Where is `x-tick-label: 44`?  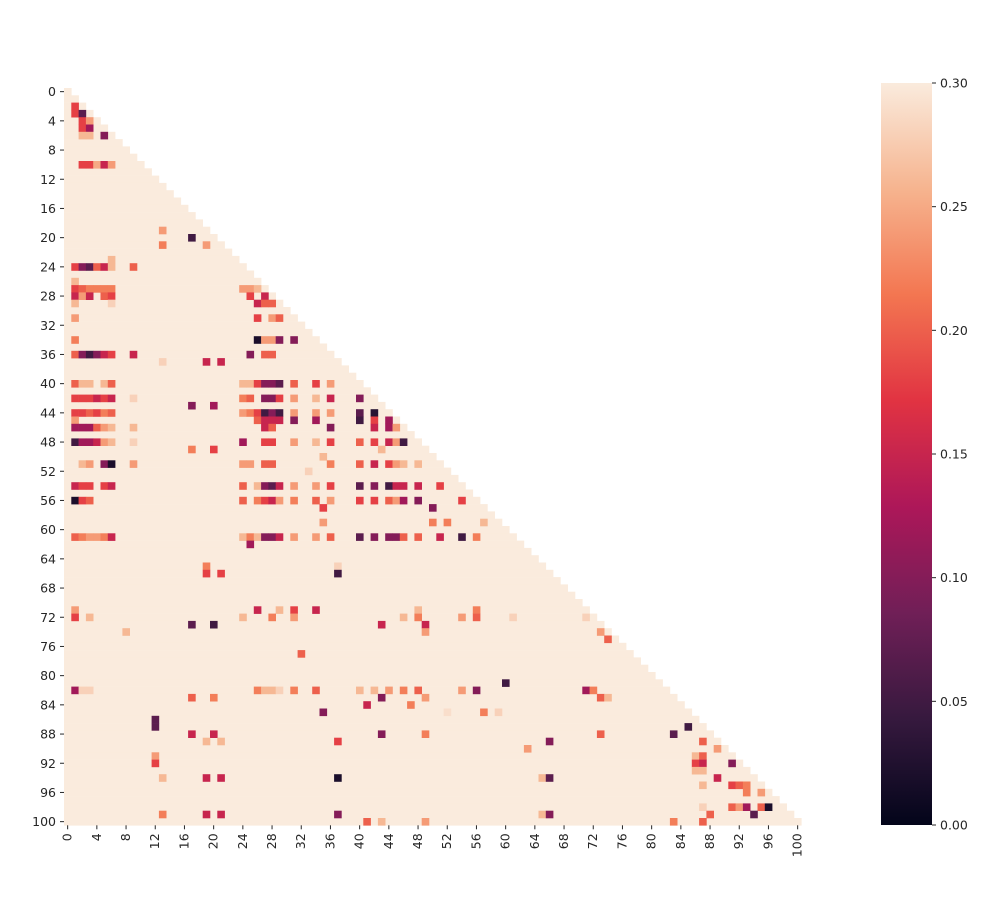 x-tick-label: 44 is located at coordinates (388, 841).